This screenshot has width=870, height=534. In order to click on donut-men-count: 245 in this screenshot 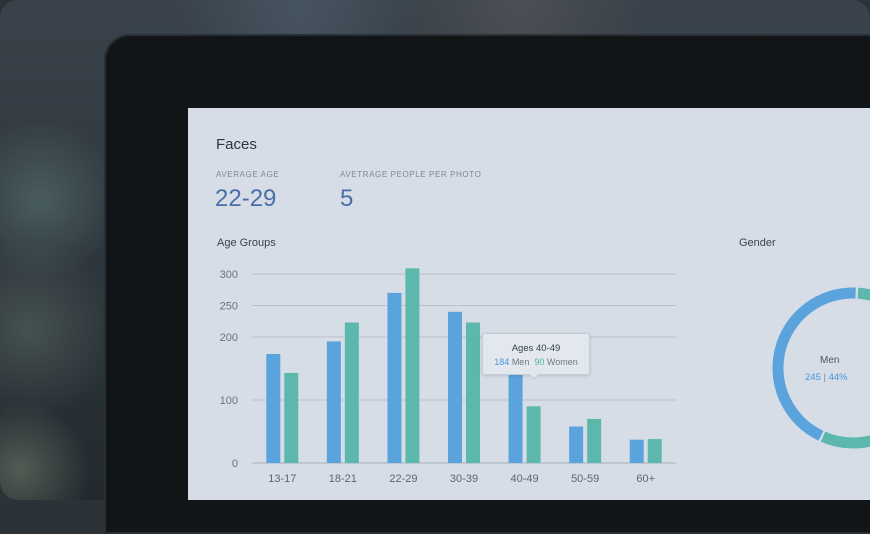, I will do `click(813, 377)`.